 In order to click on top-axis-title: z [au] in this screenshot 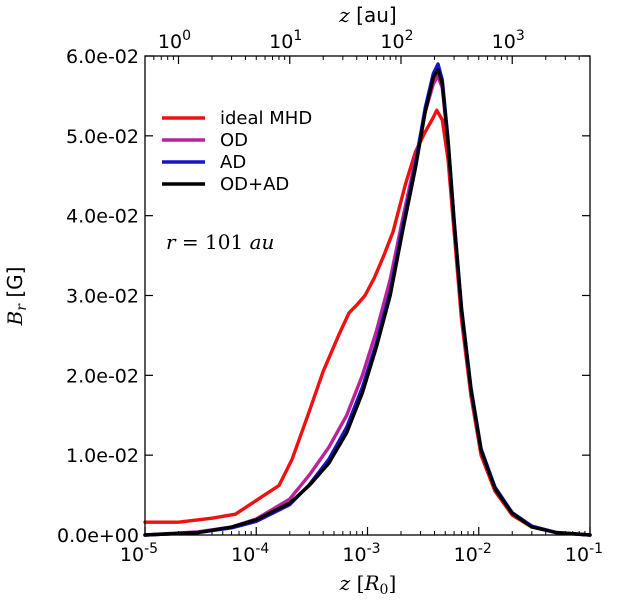, I will do `click(367, 15)`.